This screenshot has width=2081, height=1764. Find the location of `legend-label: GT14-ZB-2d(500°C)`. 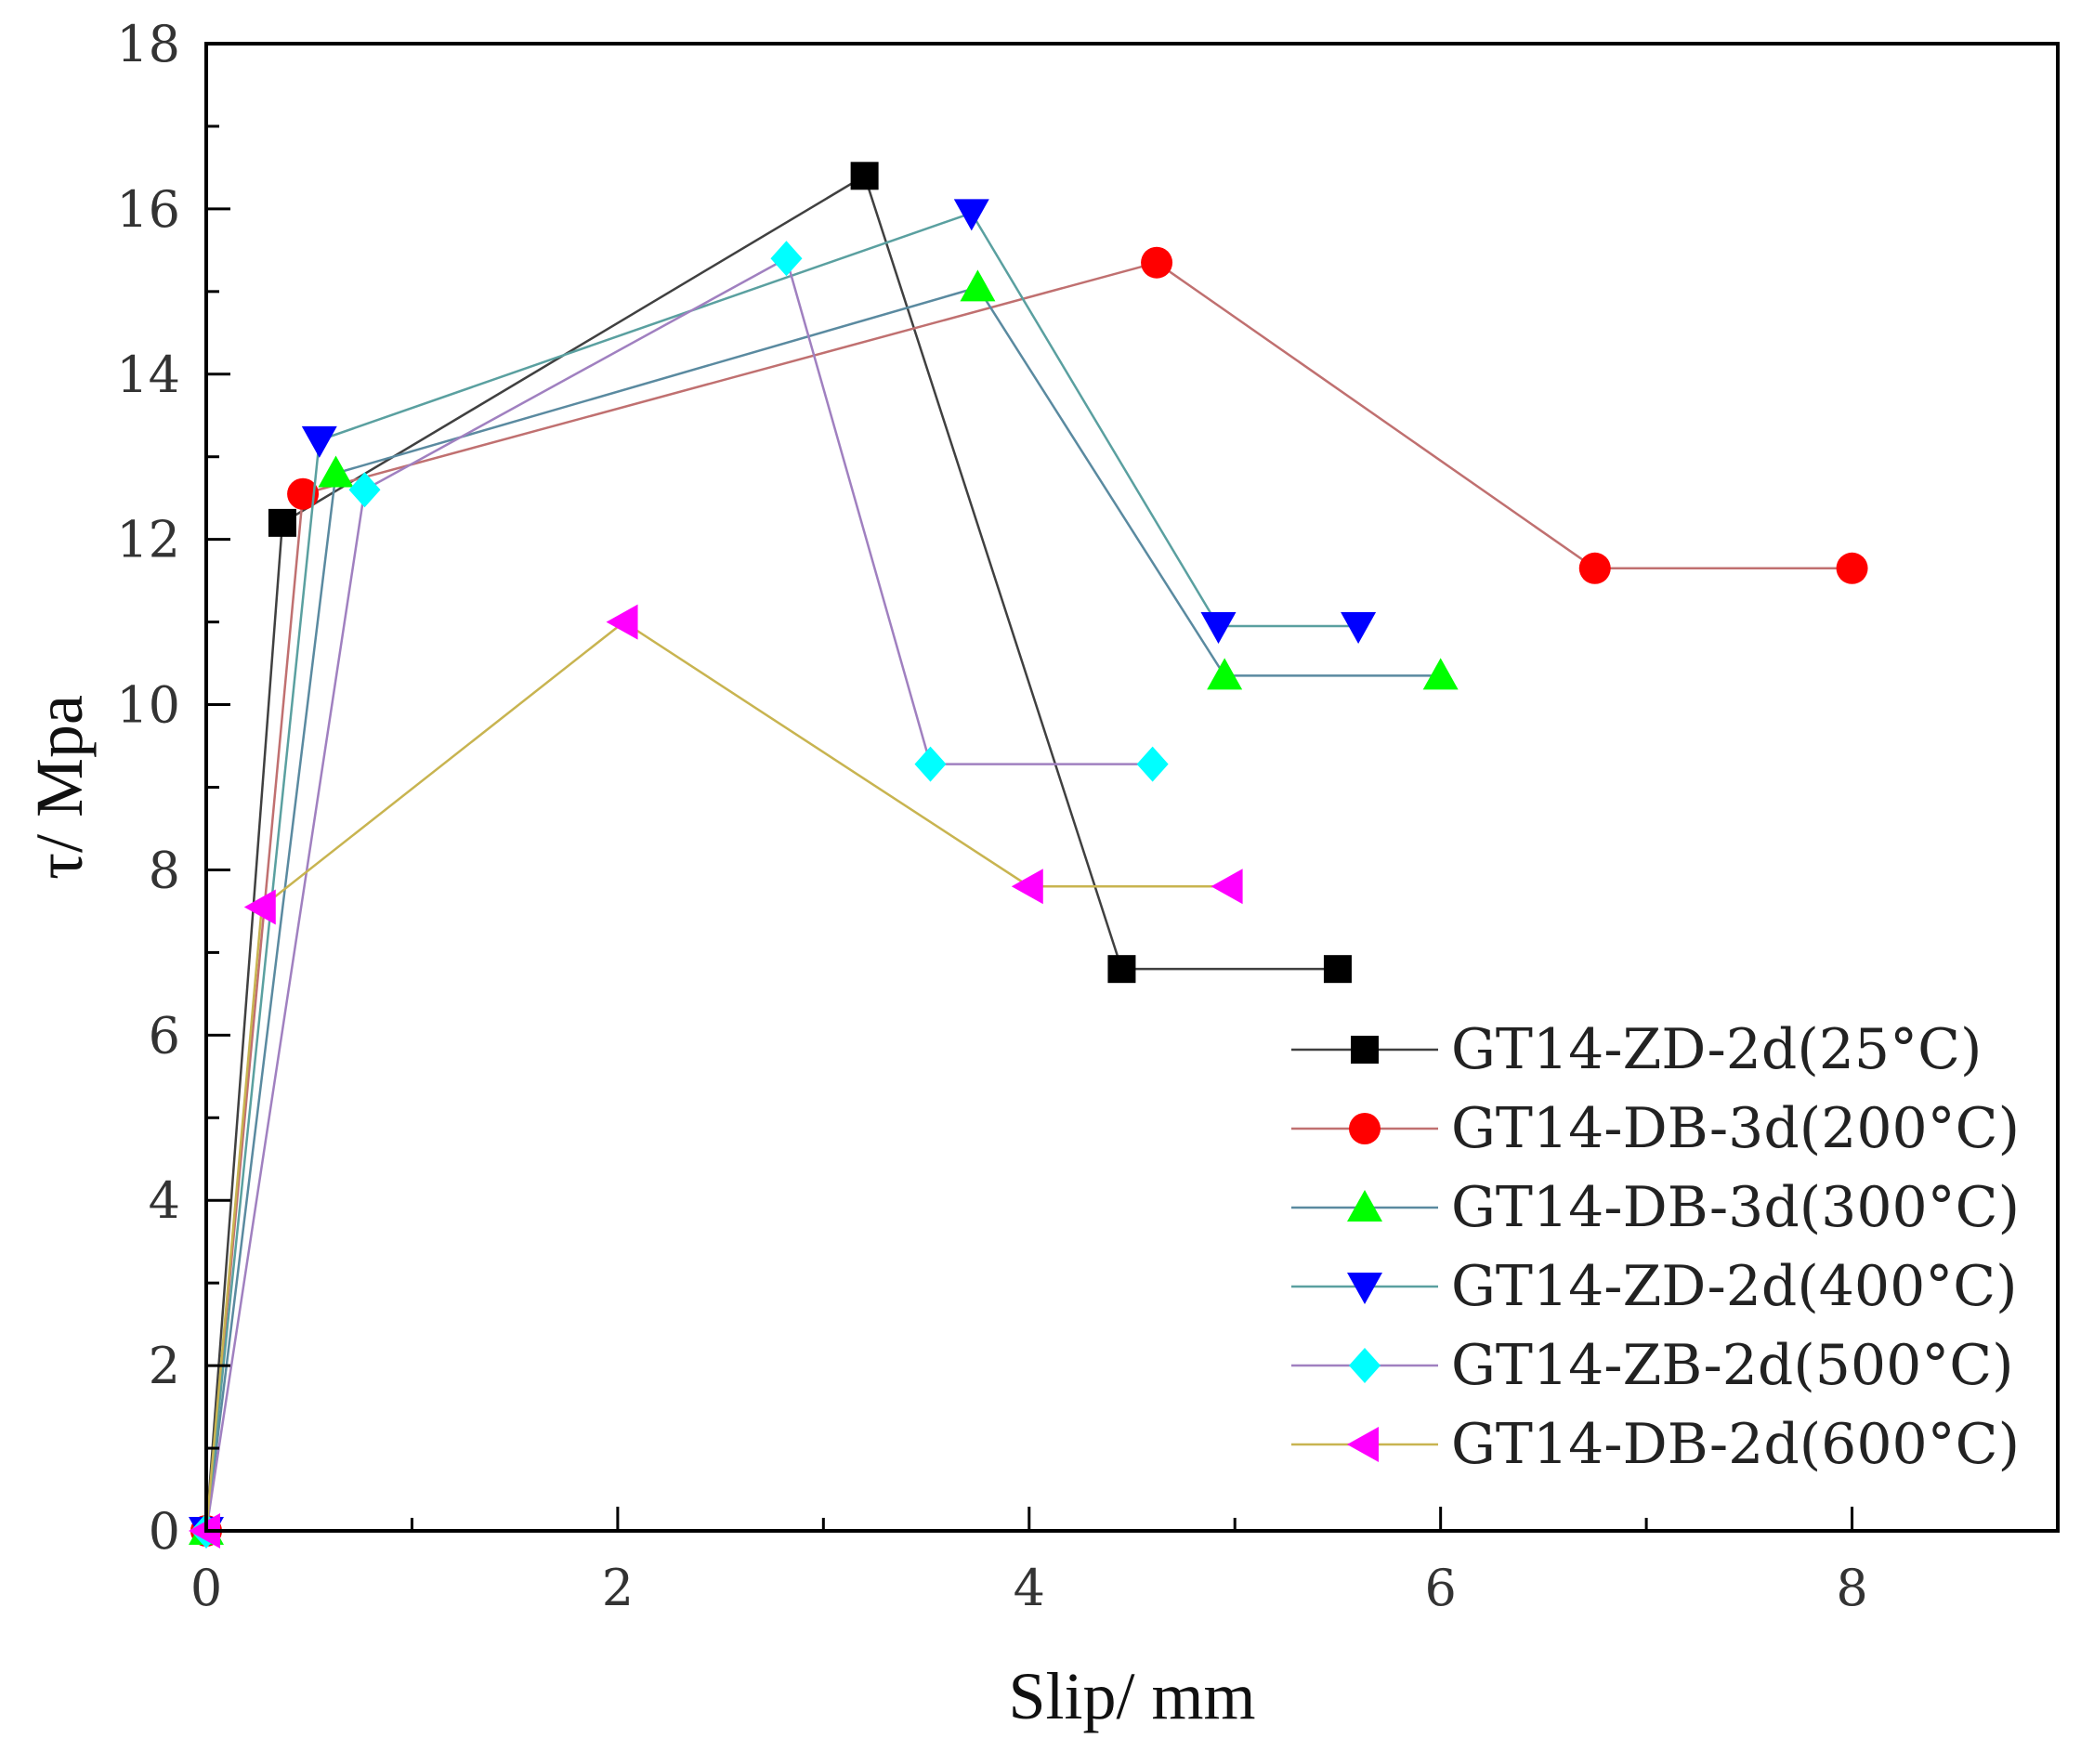

legend-label: GT14-ZB-2d(500°C) is located at coordinates (1732, 1365).